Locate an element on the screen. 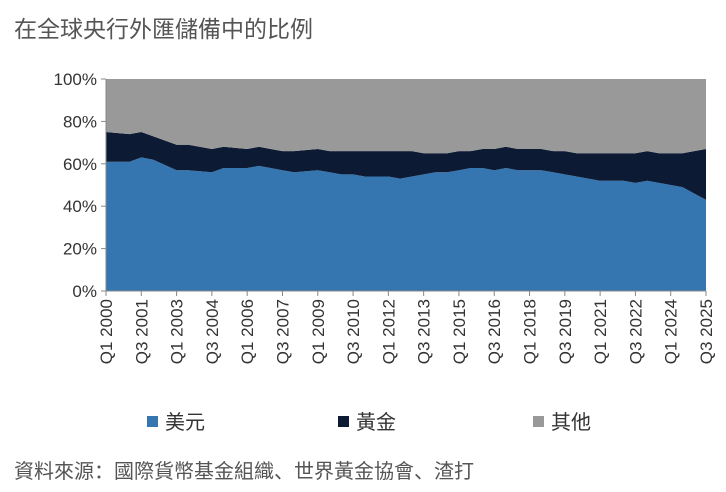  x-tick-label: Q1 2003 is located at coordinates (177, 331).